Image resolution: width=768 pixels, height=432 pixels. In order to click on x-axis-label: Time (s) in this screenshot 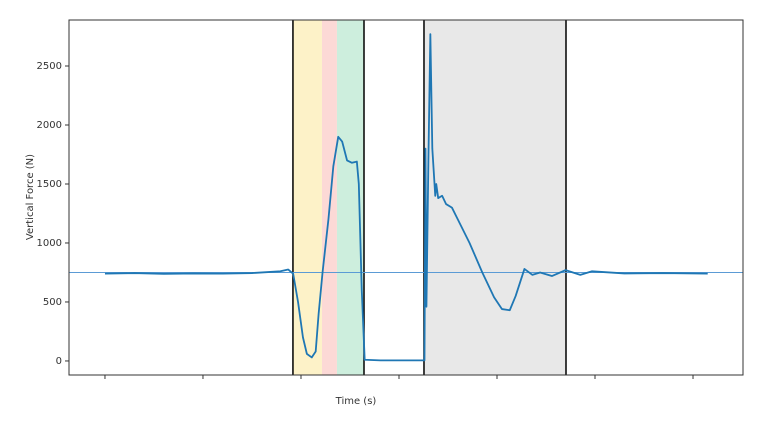, I will do `click(356, 401)`.